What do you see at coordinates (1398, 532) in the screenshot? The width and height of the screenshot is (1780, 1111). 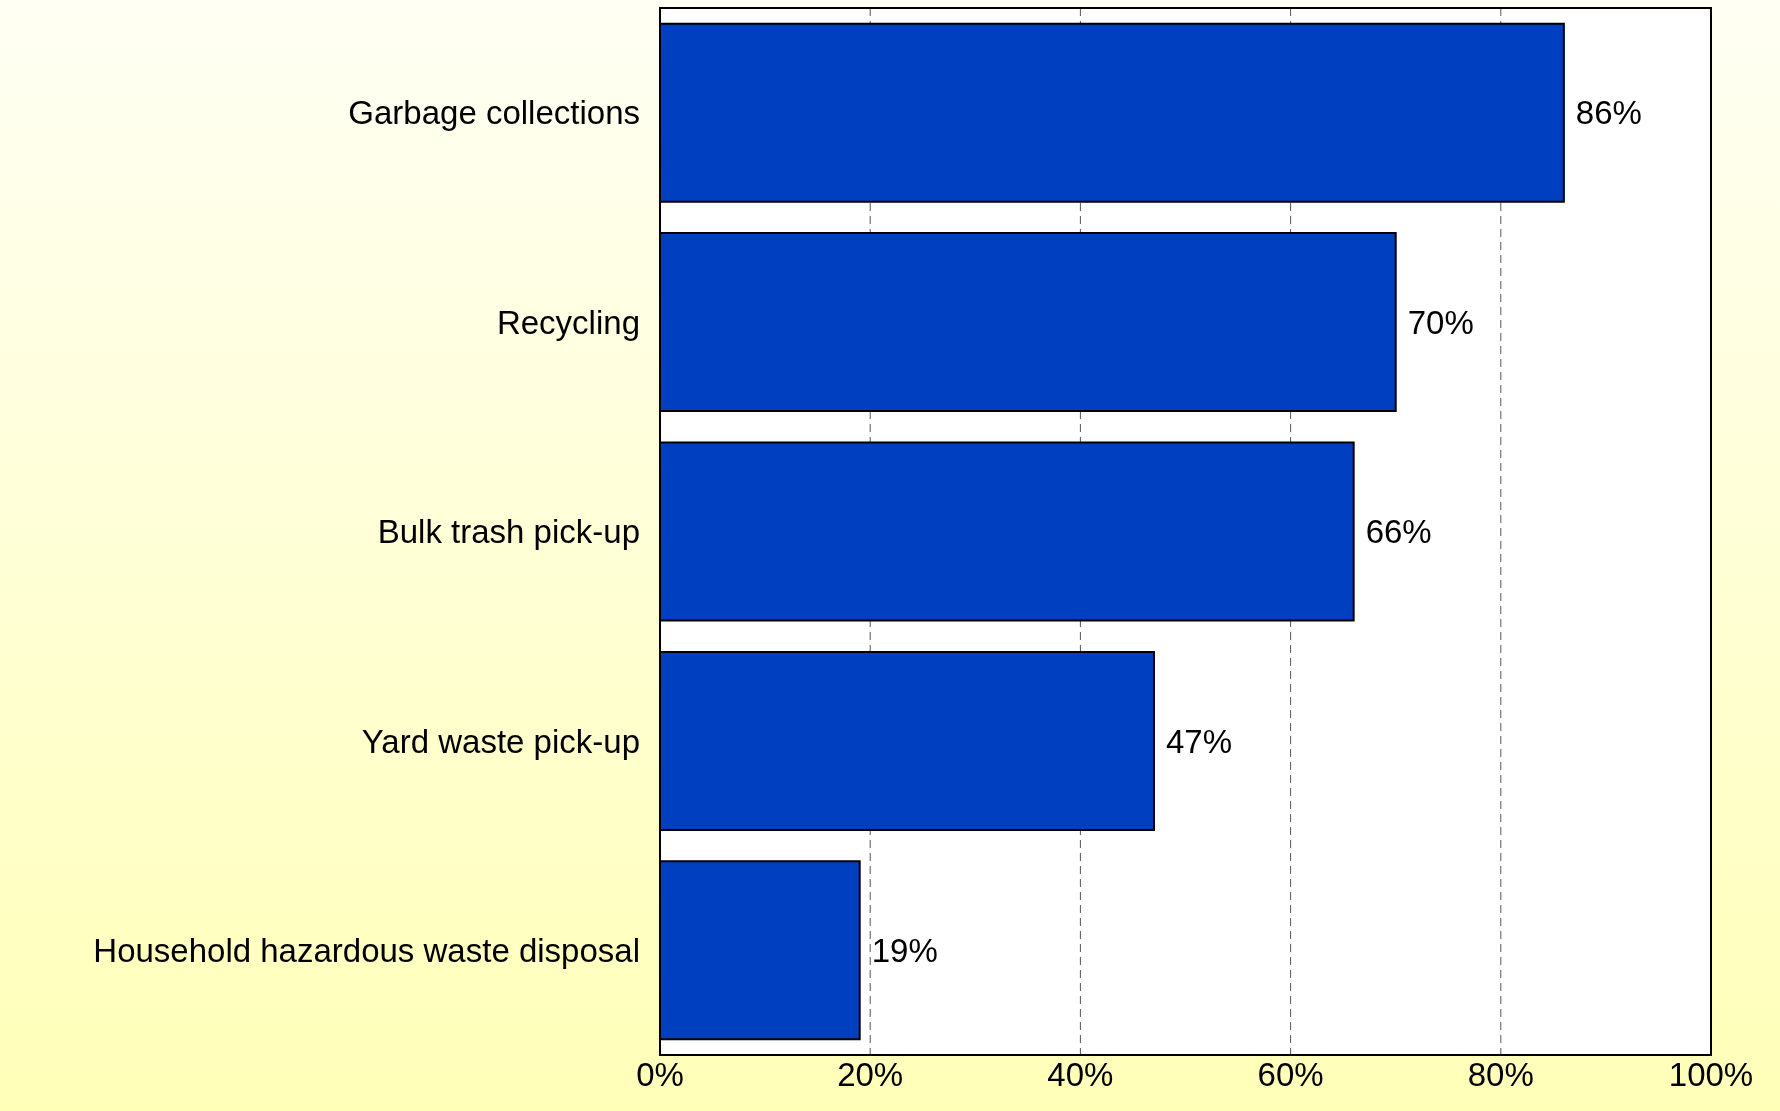 I see `data-label: 66%` at bounding box center [1398, 532].